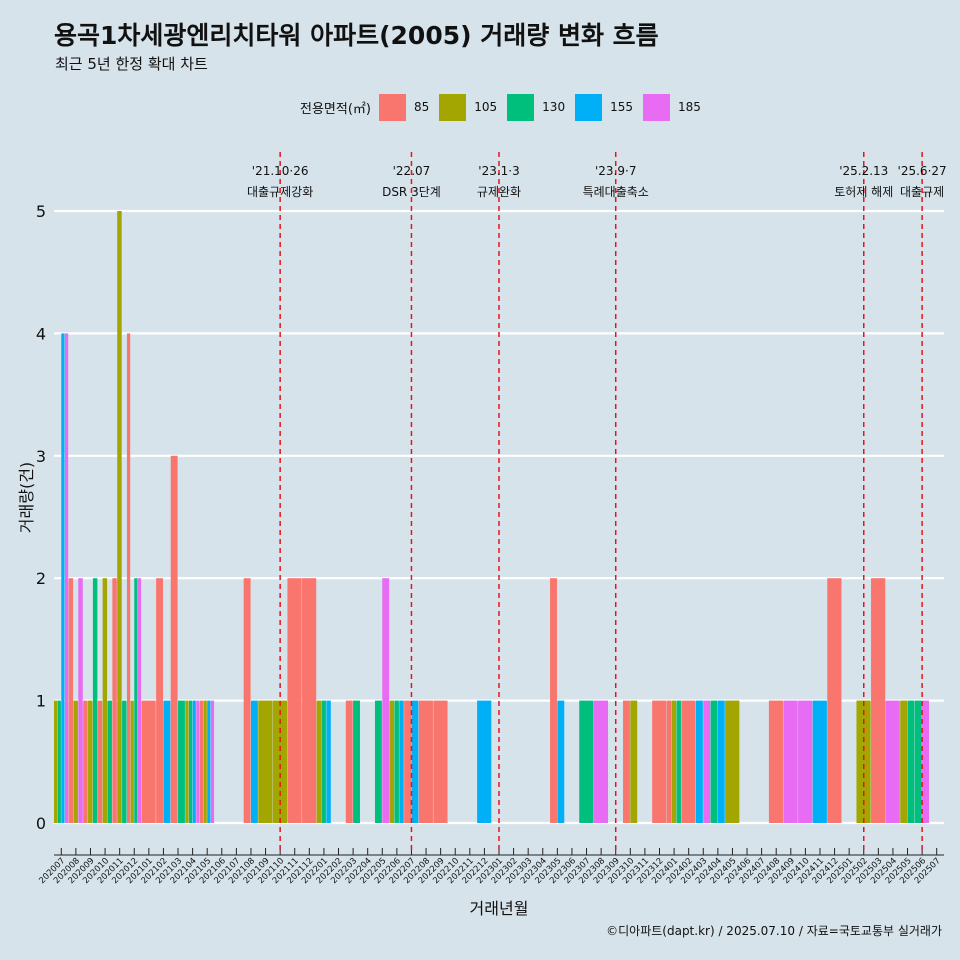 This screenshot has height=960, width=960. Describe the element at coordinates (922, 192) in the screenshot. I see `event-text-label: 대출규제` at that location.